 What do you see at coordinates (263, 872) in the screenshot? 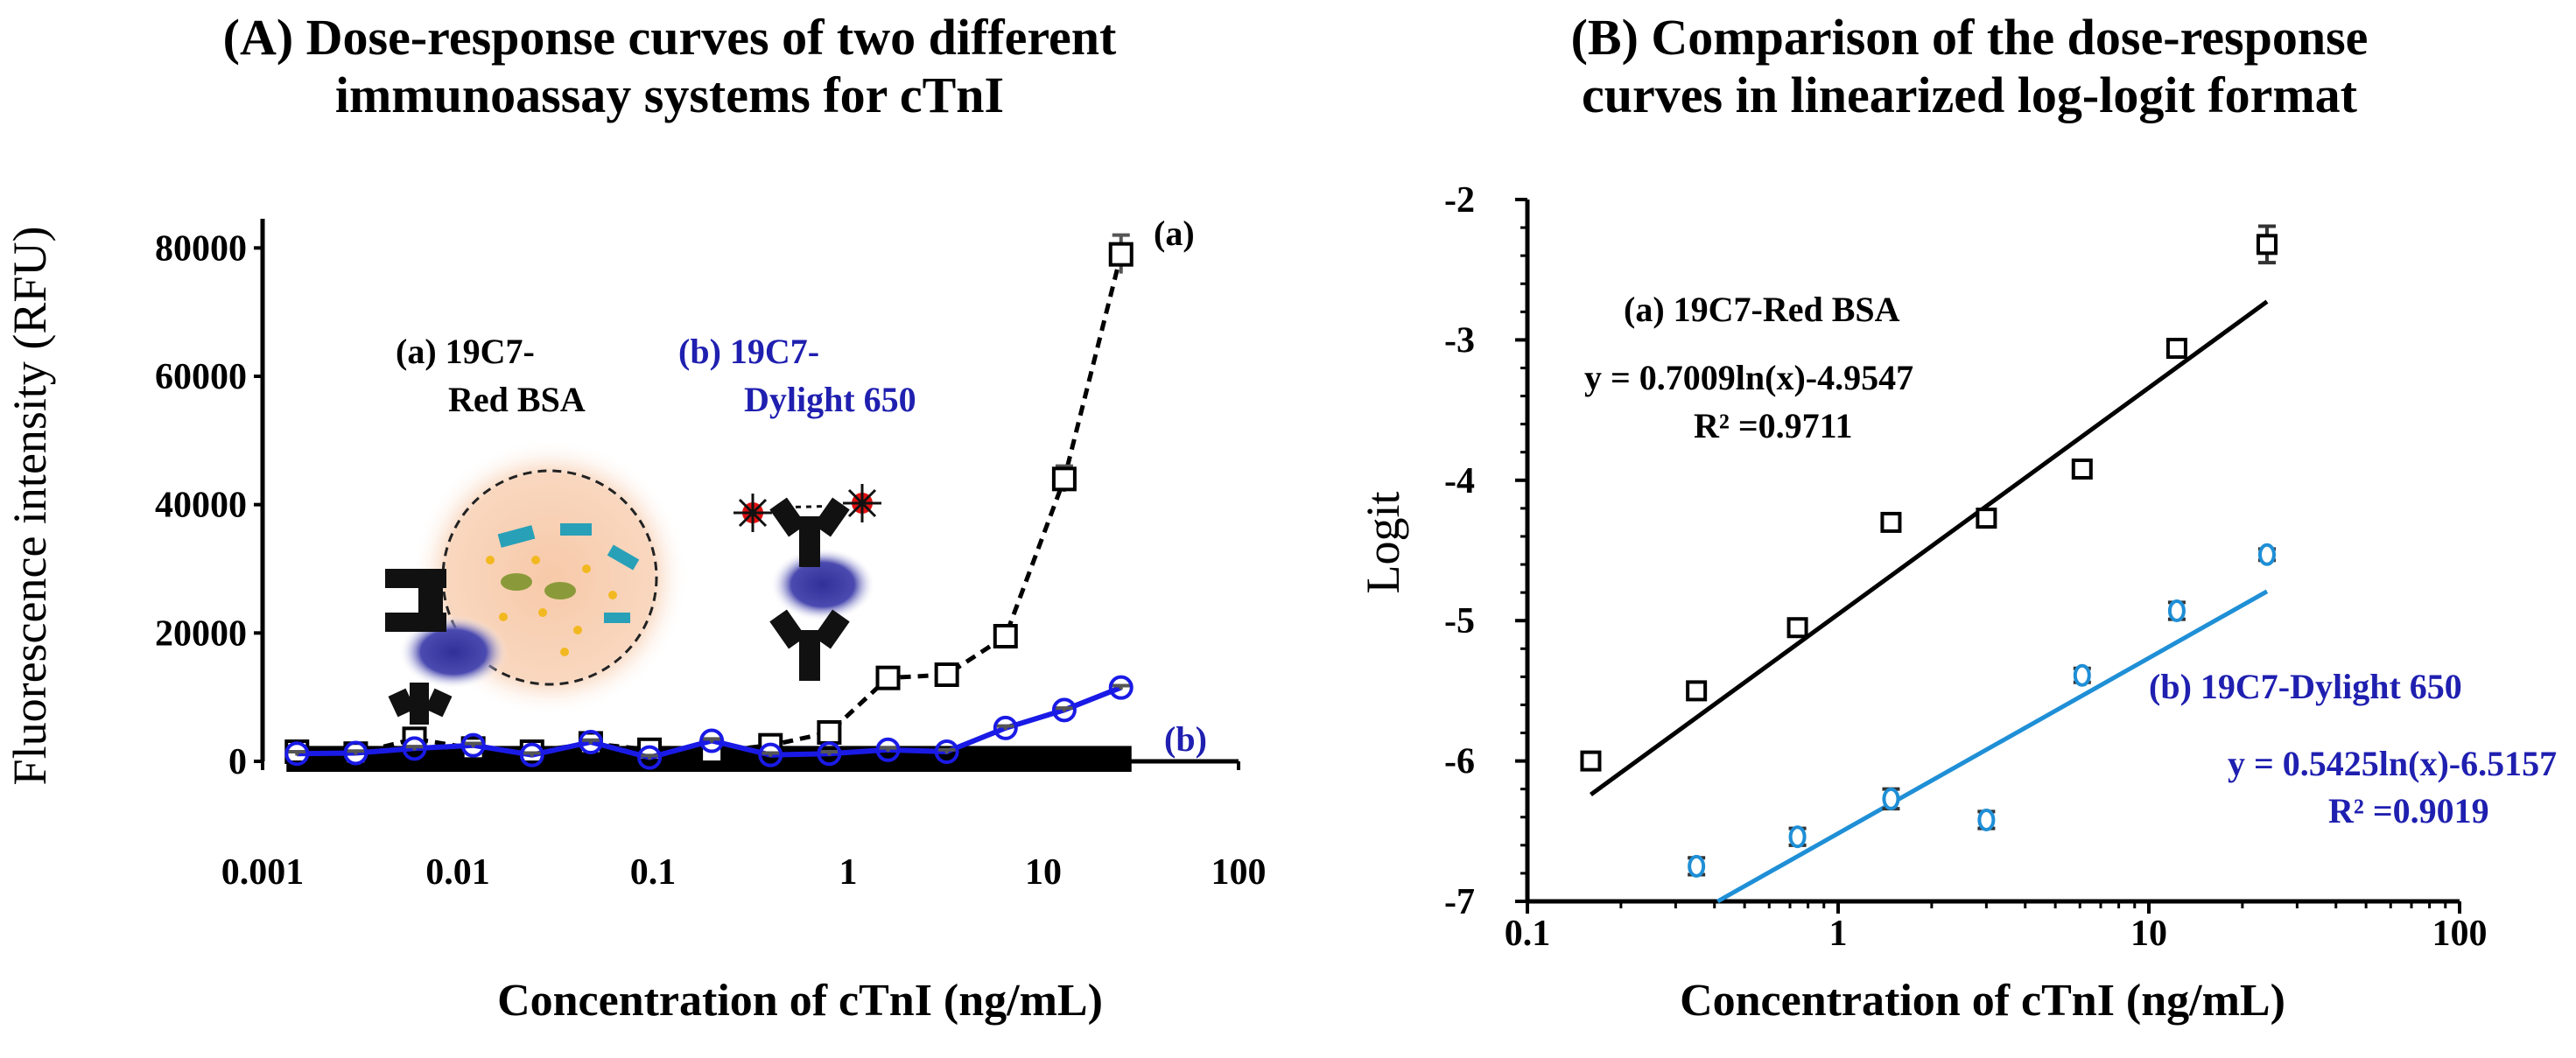
I see `chart-a-x-tick-label: 0.001` at bounding box center [263, 872].